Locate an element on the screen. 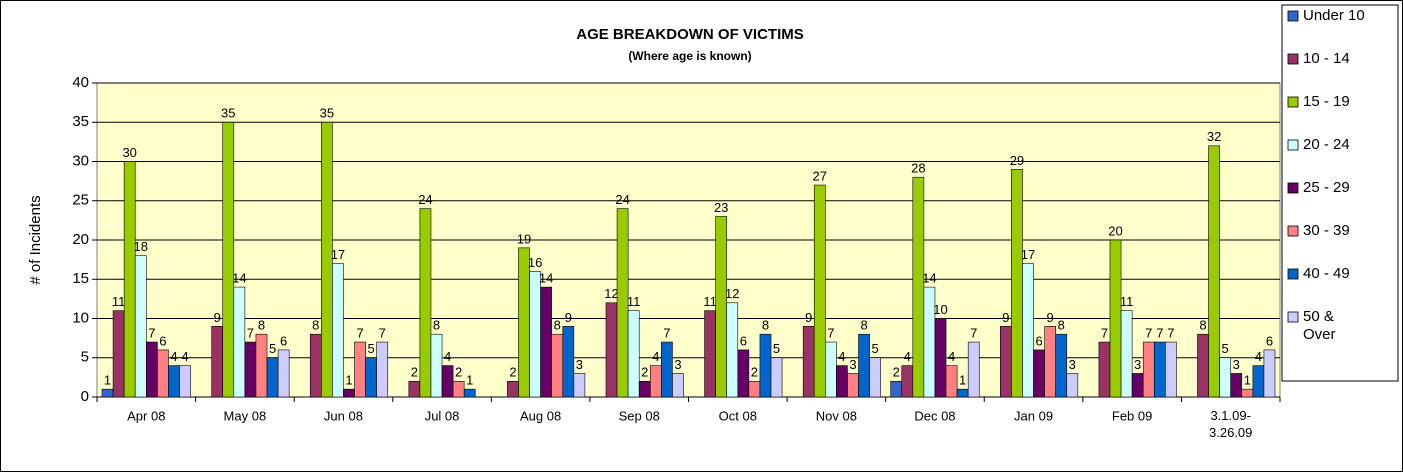  value-label: 12 is located at coordinates (732, 293).